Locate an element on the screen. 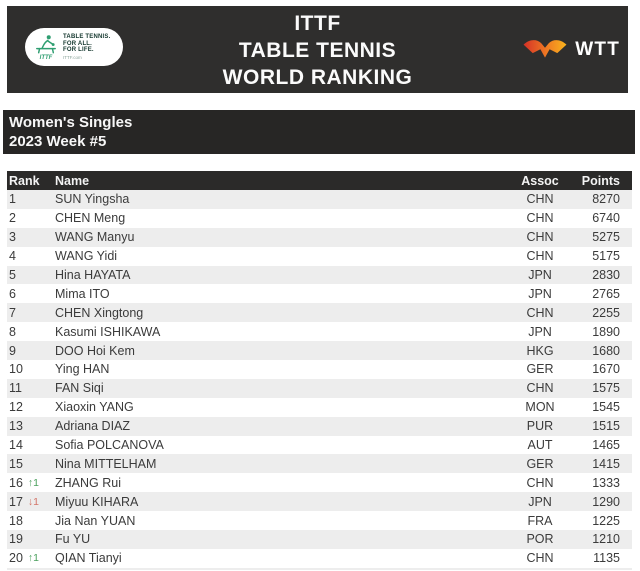 This screenshot has width=640, height=571. rank-value: 18 is located at coordinates (16, 520).